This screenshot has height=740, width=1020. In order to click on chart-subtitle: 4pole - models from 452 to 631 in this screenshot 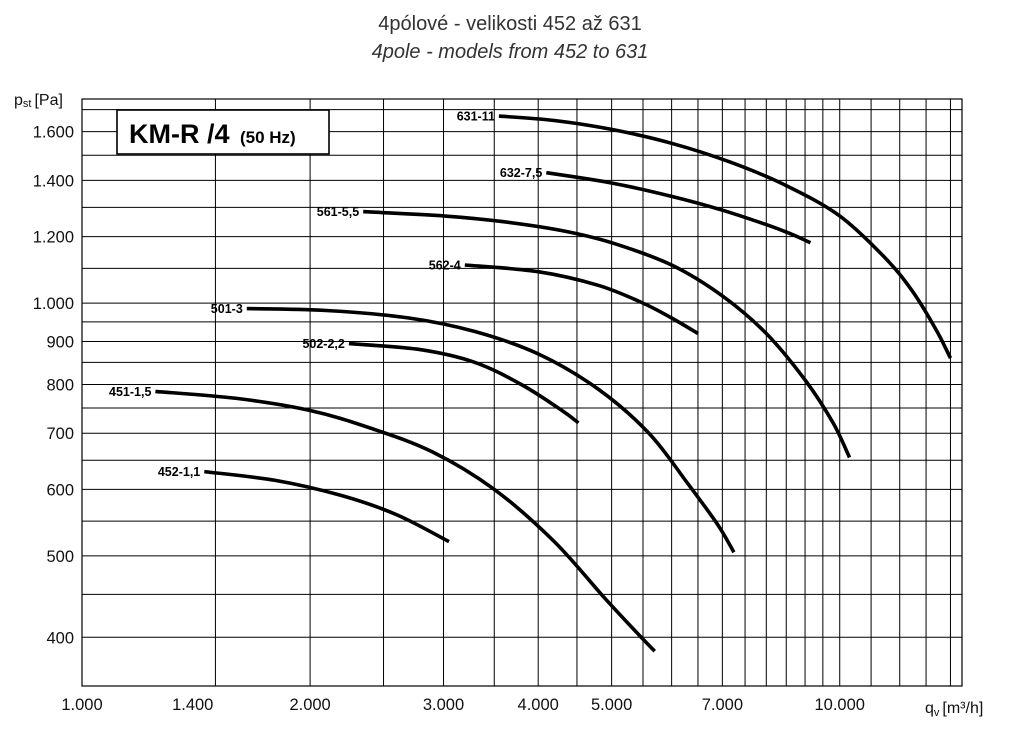, I will do `click(510, 52)`.